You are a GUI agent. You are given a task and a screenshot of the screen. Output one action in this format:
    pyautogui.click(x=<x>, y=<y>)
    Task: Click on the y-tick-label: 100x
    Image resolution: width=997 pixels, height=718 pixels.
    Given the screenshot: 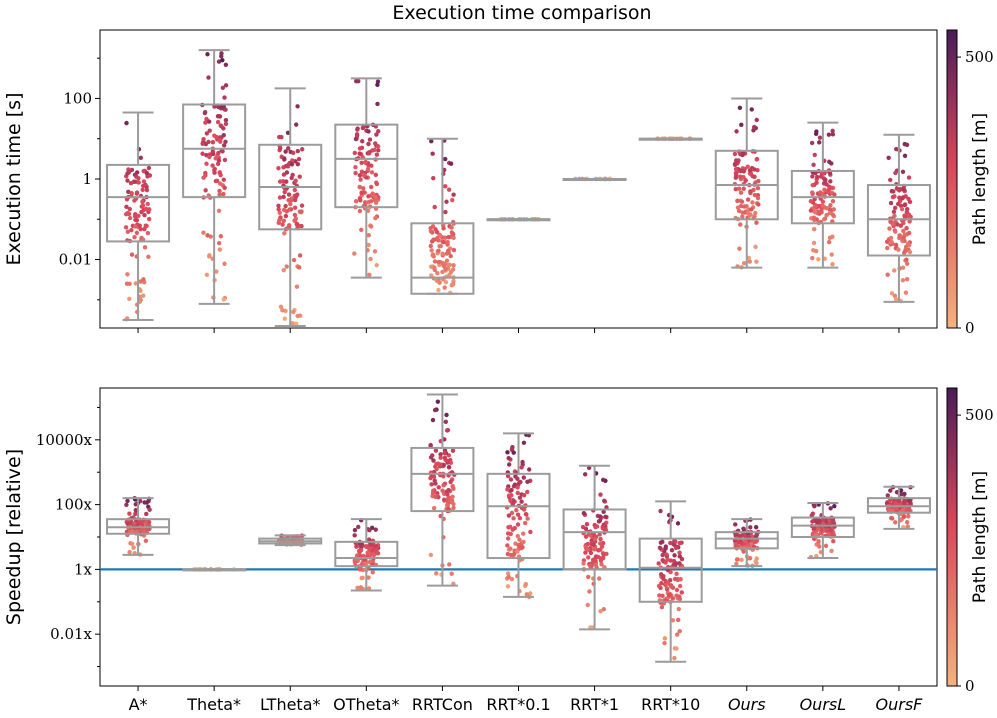 What is the action you would take?
    pyautogui.click(x=74, y=505)
    